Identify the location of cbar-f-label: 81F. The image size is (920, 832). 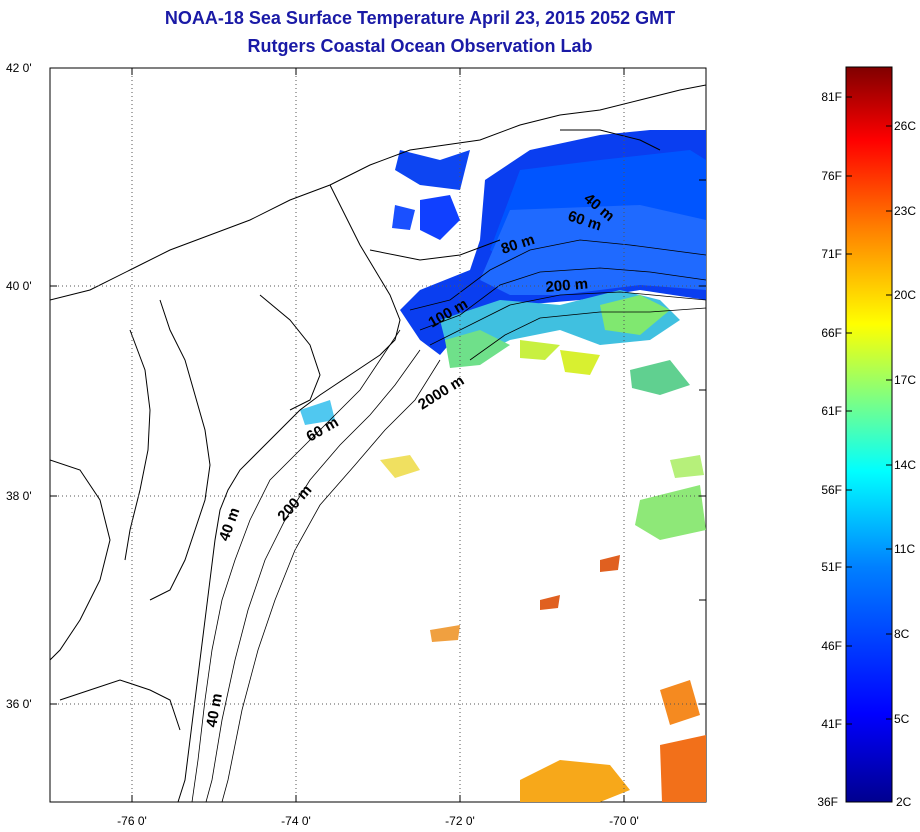
(831, 97).